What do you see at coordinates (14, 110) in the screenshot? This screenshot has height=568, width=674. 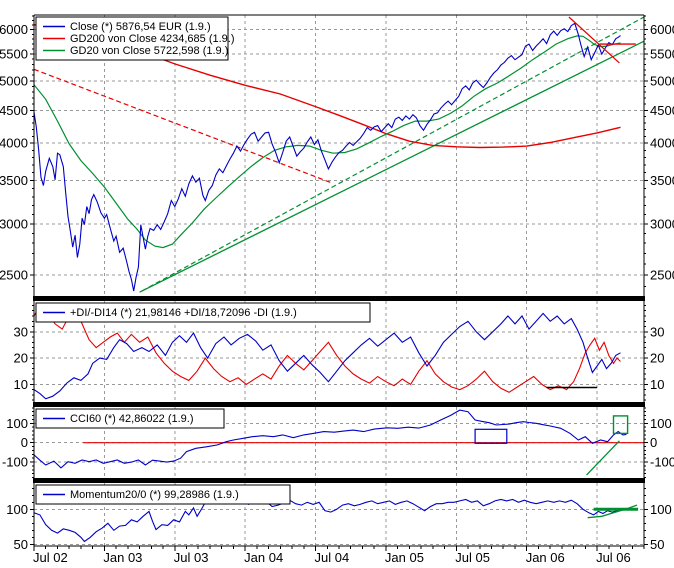 I see `y-tick-label-left: 4500` at bounding box center [14, 110].